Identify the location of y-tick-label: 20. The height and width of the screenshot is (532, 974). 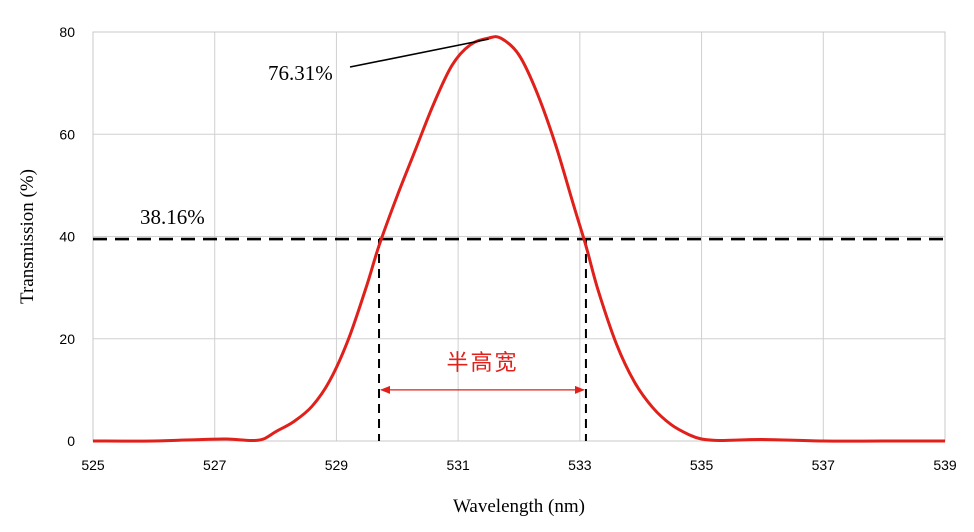
(67, 339).